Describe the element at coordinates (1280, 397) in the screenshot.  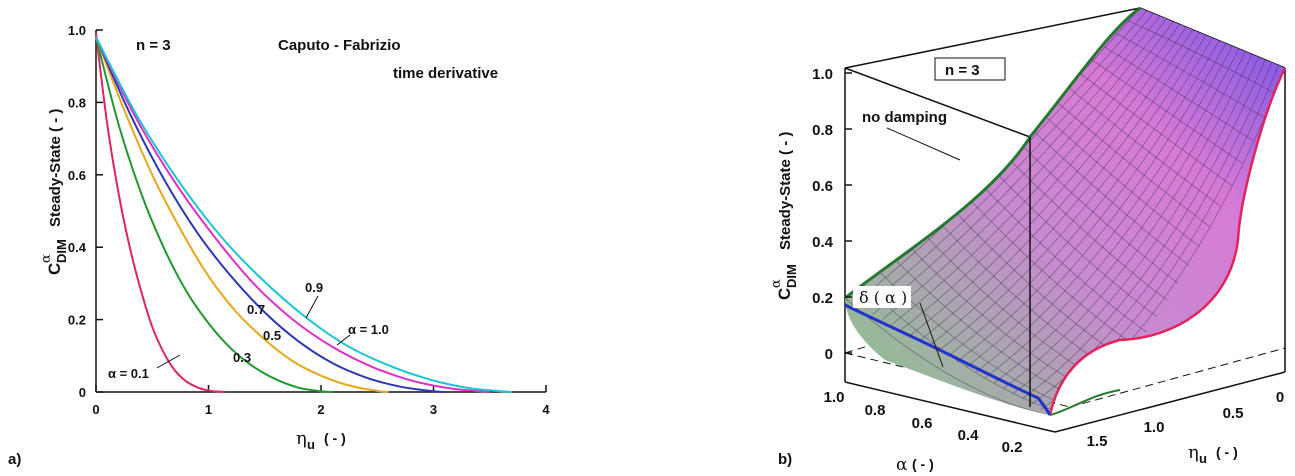
I see `eta-tick-label: 0` at that location.